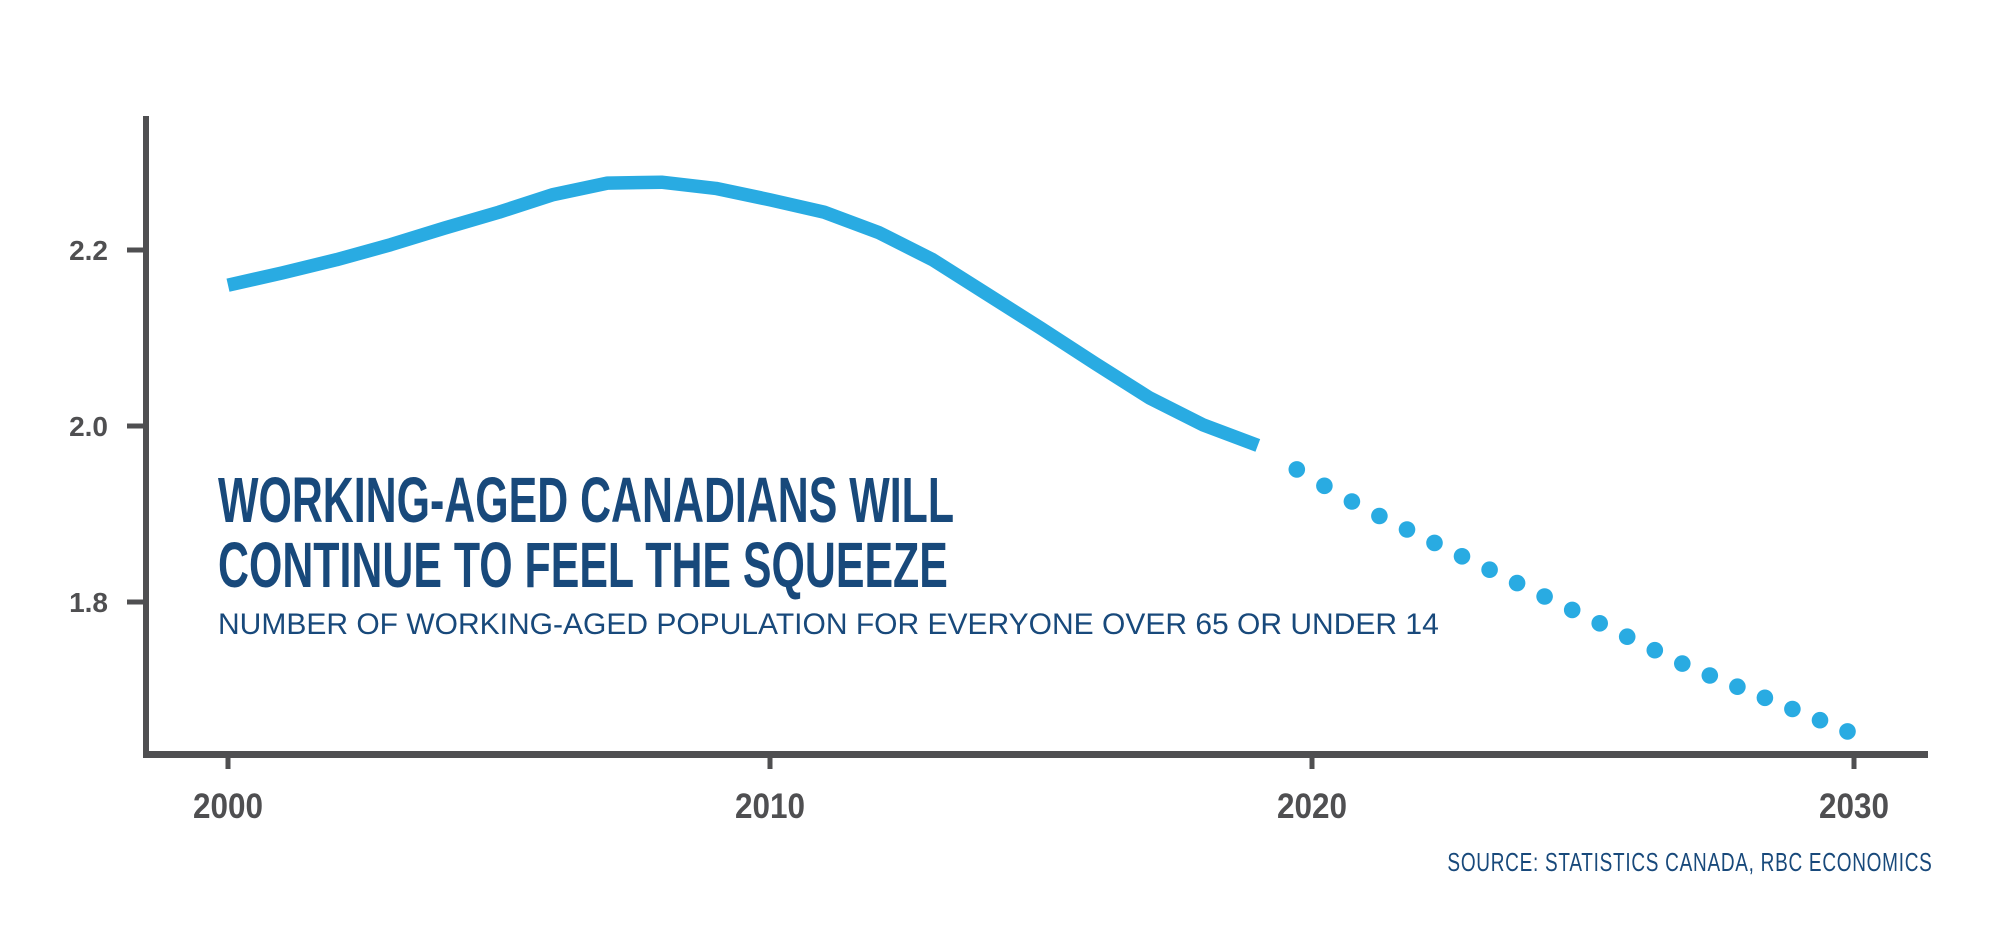  What do you see at coordinates (88, 426) in the screenshot?
I see `y-tick-label: 2.0` at bounding box center [88, 426].